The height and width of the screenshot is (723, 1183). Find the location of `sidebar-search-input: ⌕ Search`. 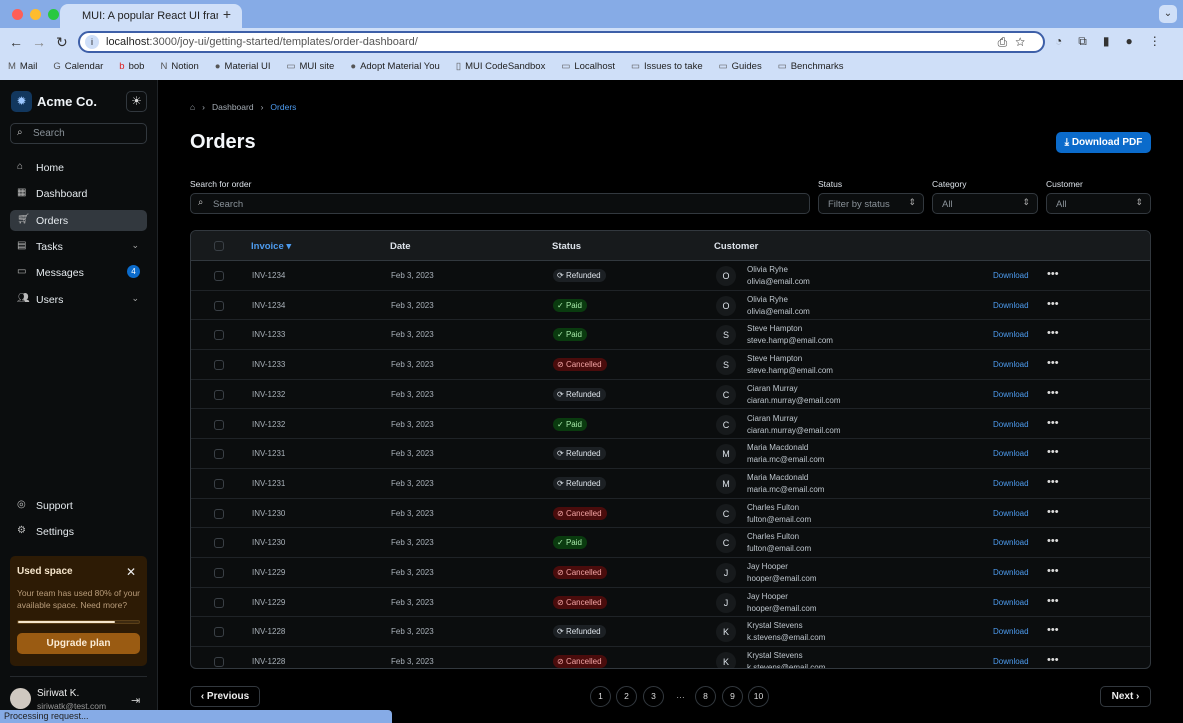

sidebar-search-input: ⌕ Search is located at coordinates (78, 133).